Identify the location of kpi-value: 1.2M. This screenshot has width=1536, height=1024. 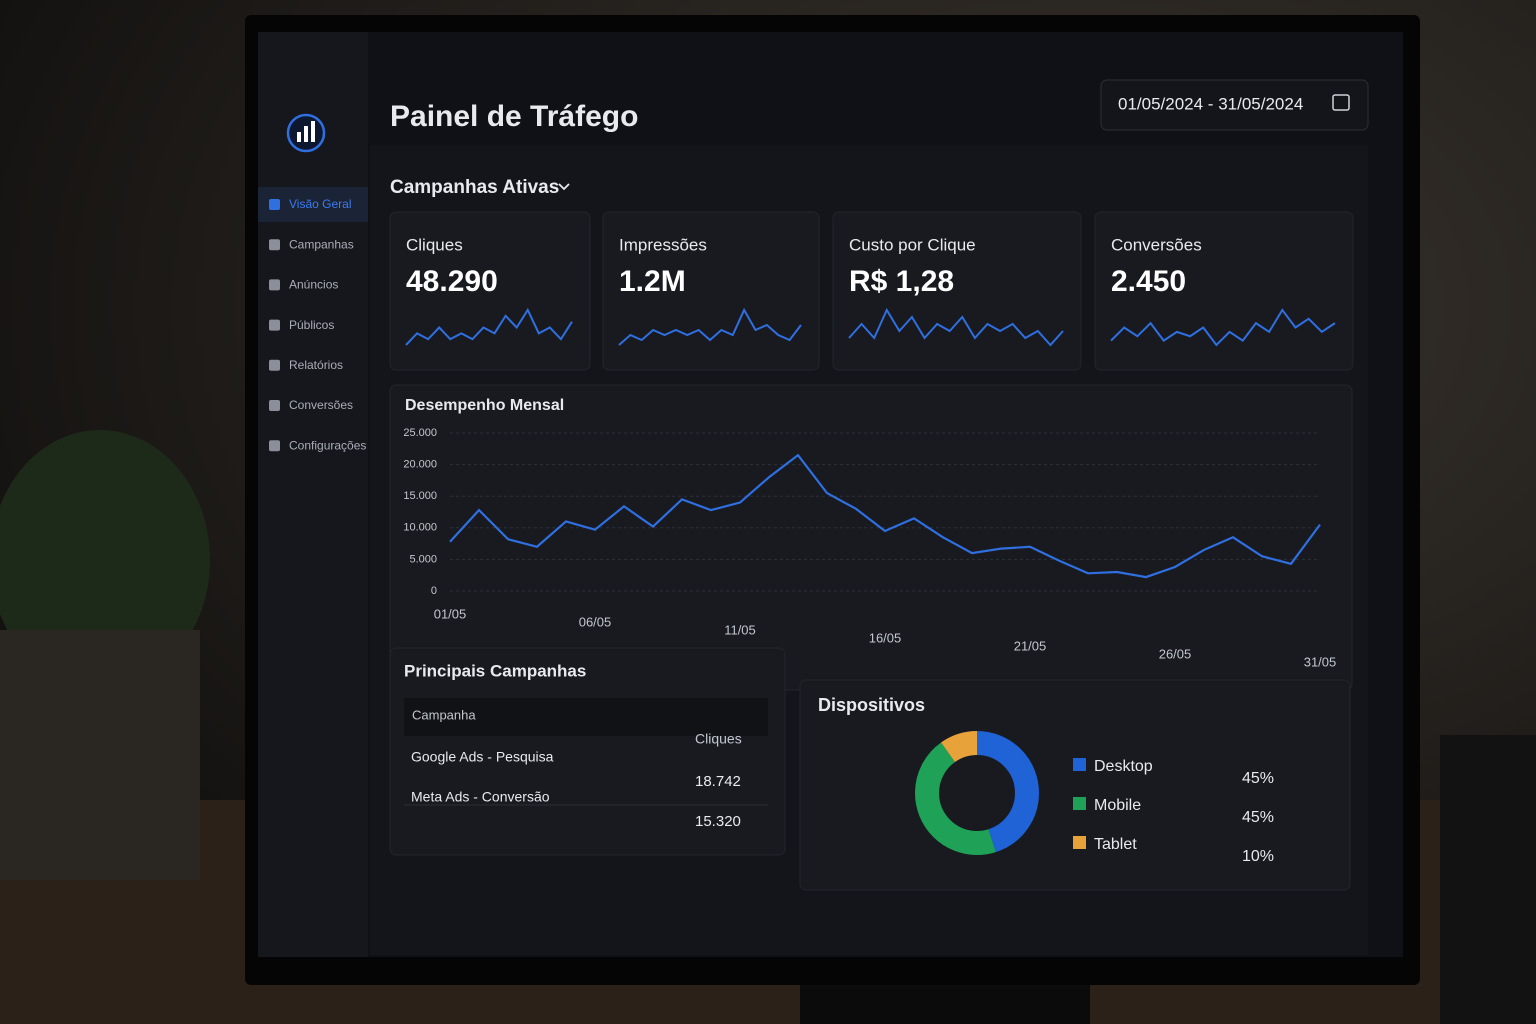
(652, 281).